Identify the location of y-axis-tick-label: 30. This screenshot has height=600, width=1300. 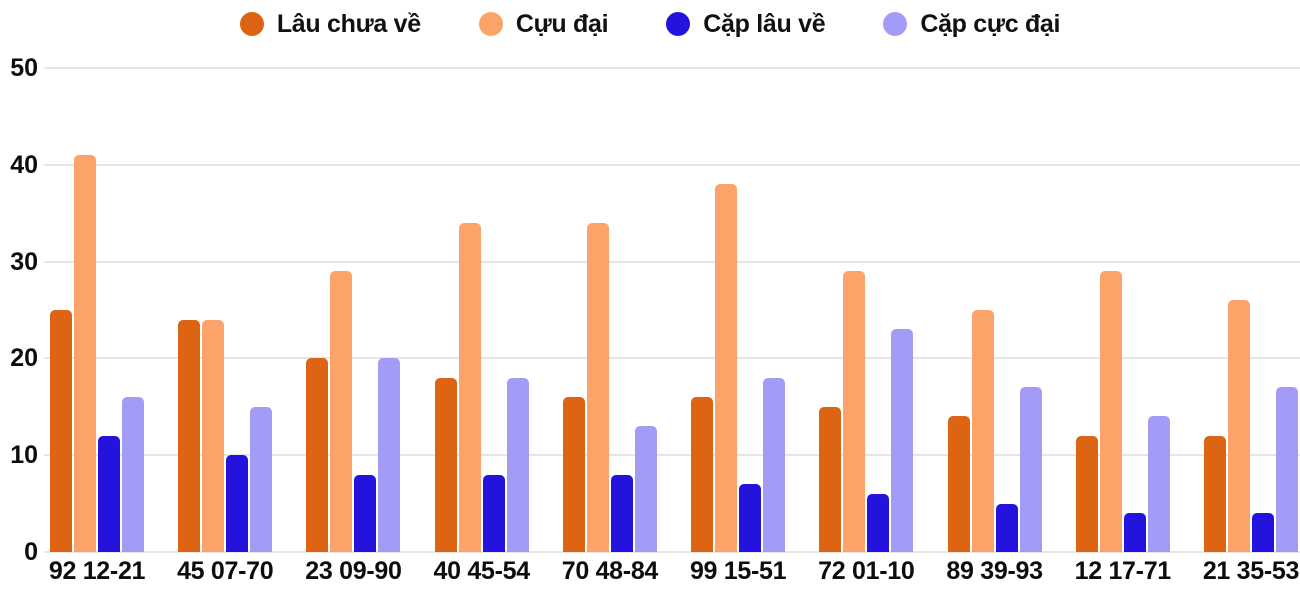
(24, 261).